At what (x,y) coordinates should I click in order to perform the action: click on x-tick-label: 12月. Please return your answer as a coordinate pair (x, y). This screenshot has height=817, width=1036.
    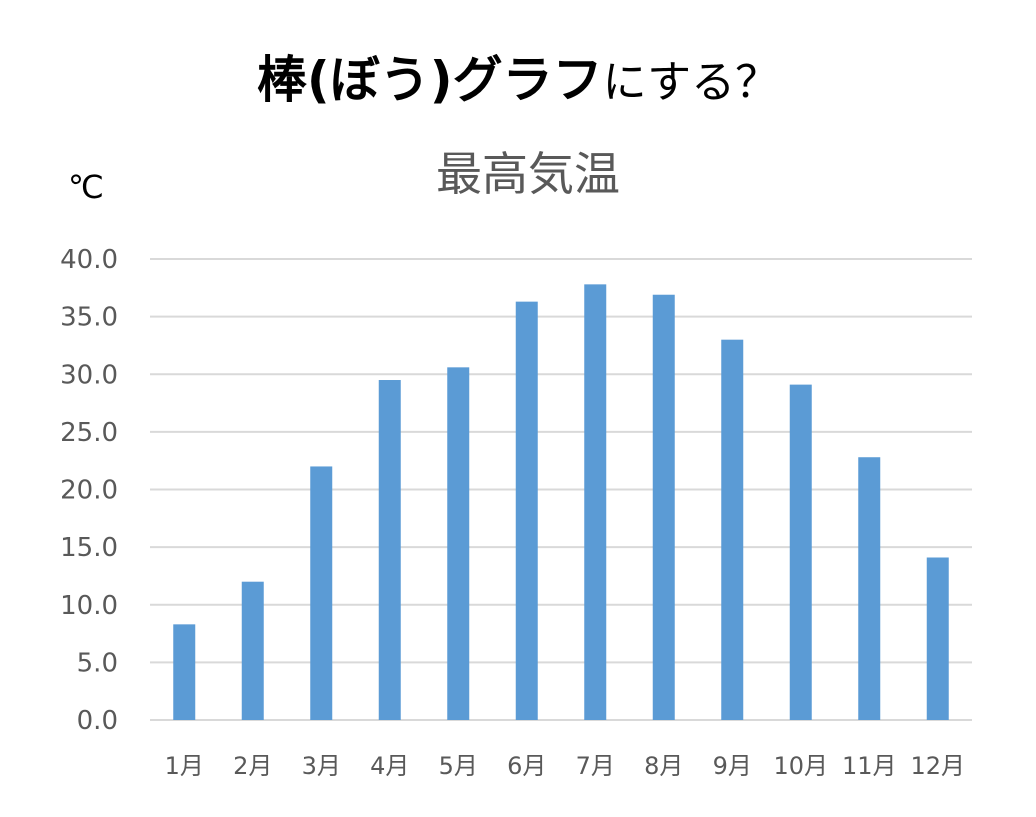
    Looking at the image, I should click on (937, 766).